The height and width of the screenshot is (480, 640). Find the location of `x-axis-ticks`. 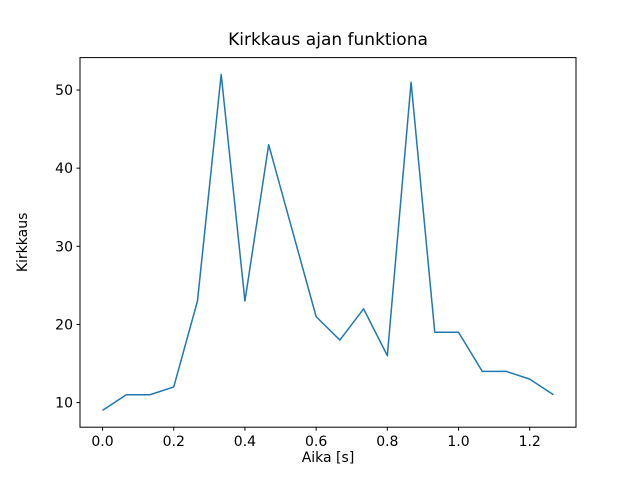

x-axis-ticks is located at coordinates (316, 429).